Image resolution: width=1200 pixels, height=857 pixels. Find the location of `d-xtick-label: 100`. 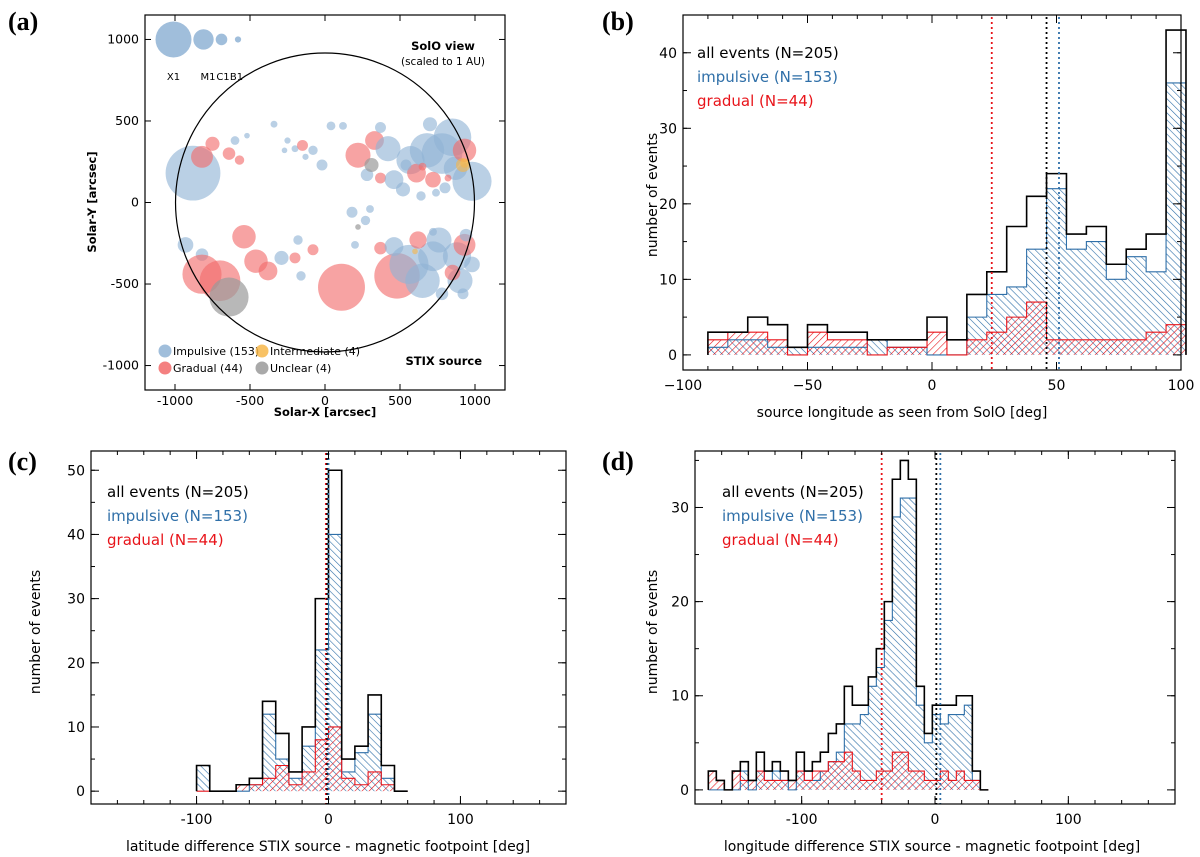

d-xtick-label: 100 is located at coordinates (1068, 820).